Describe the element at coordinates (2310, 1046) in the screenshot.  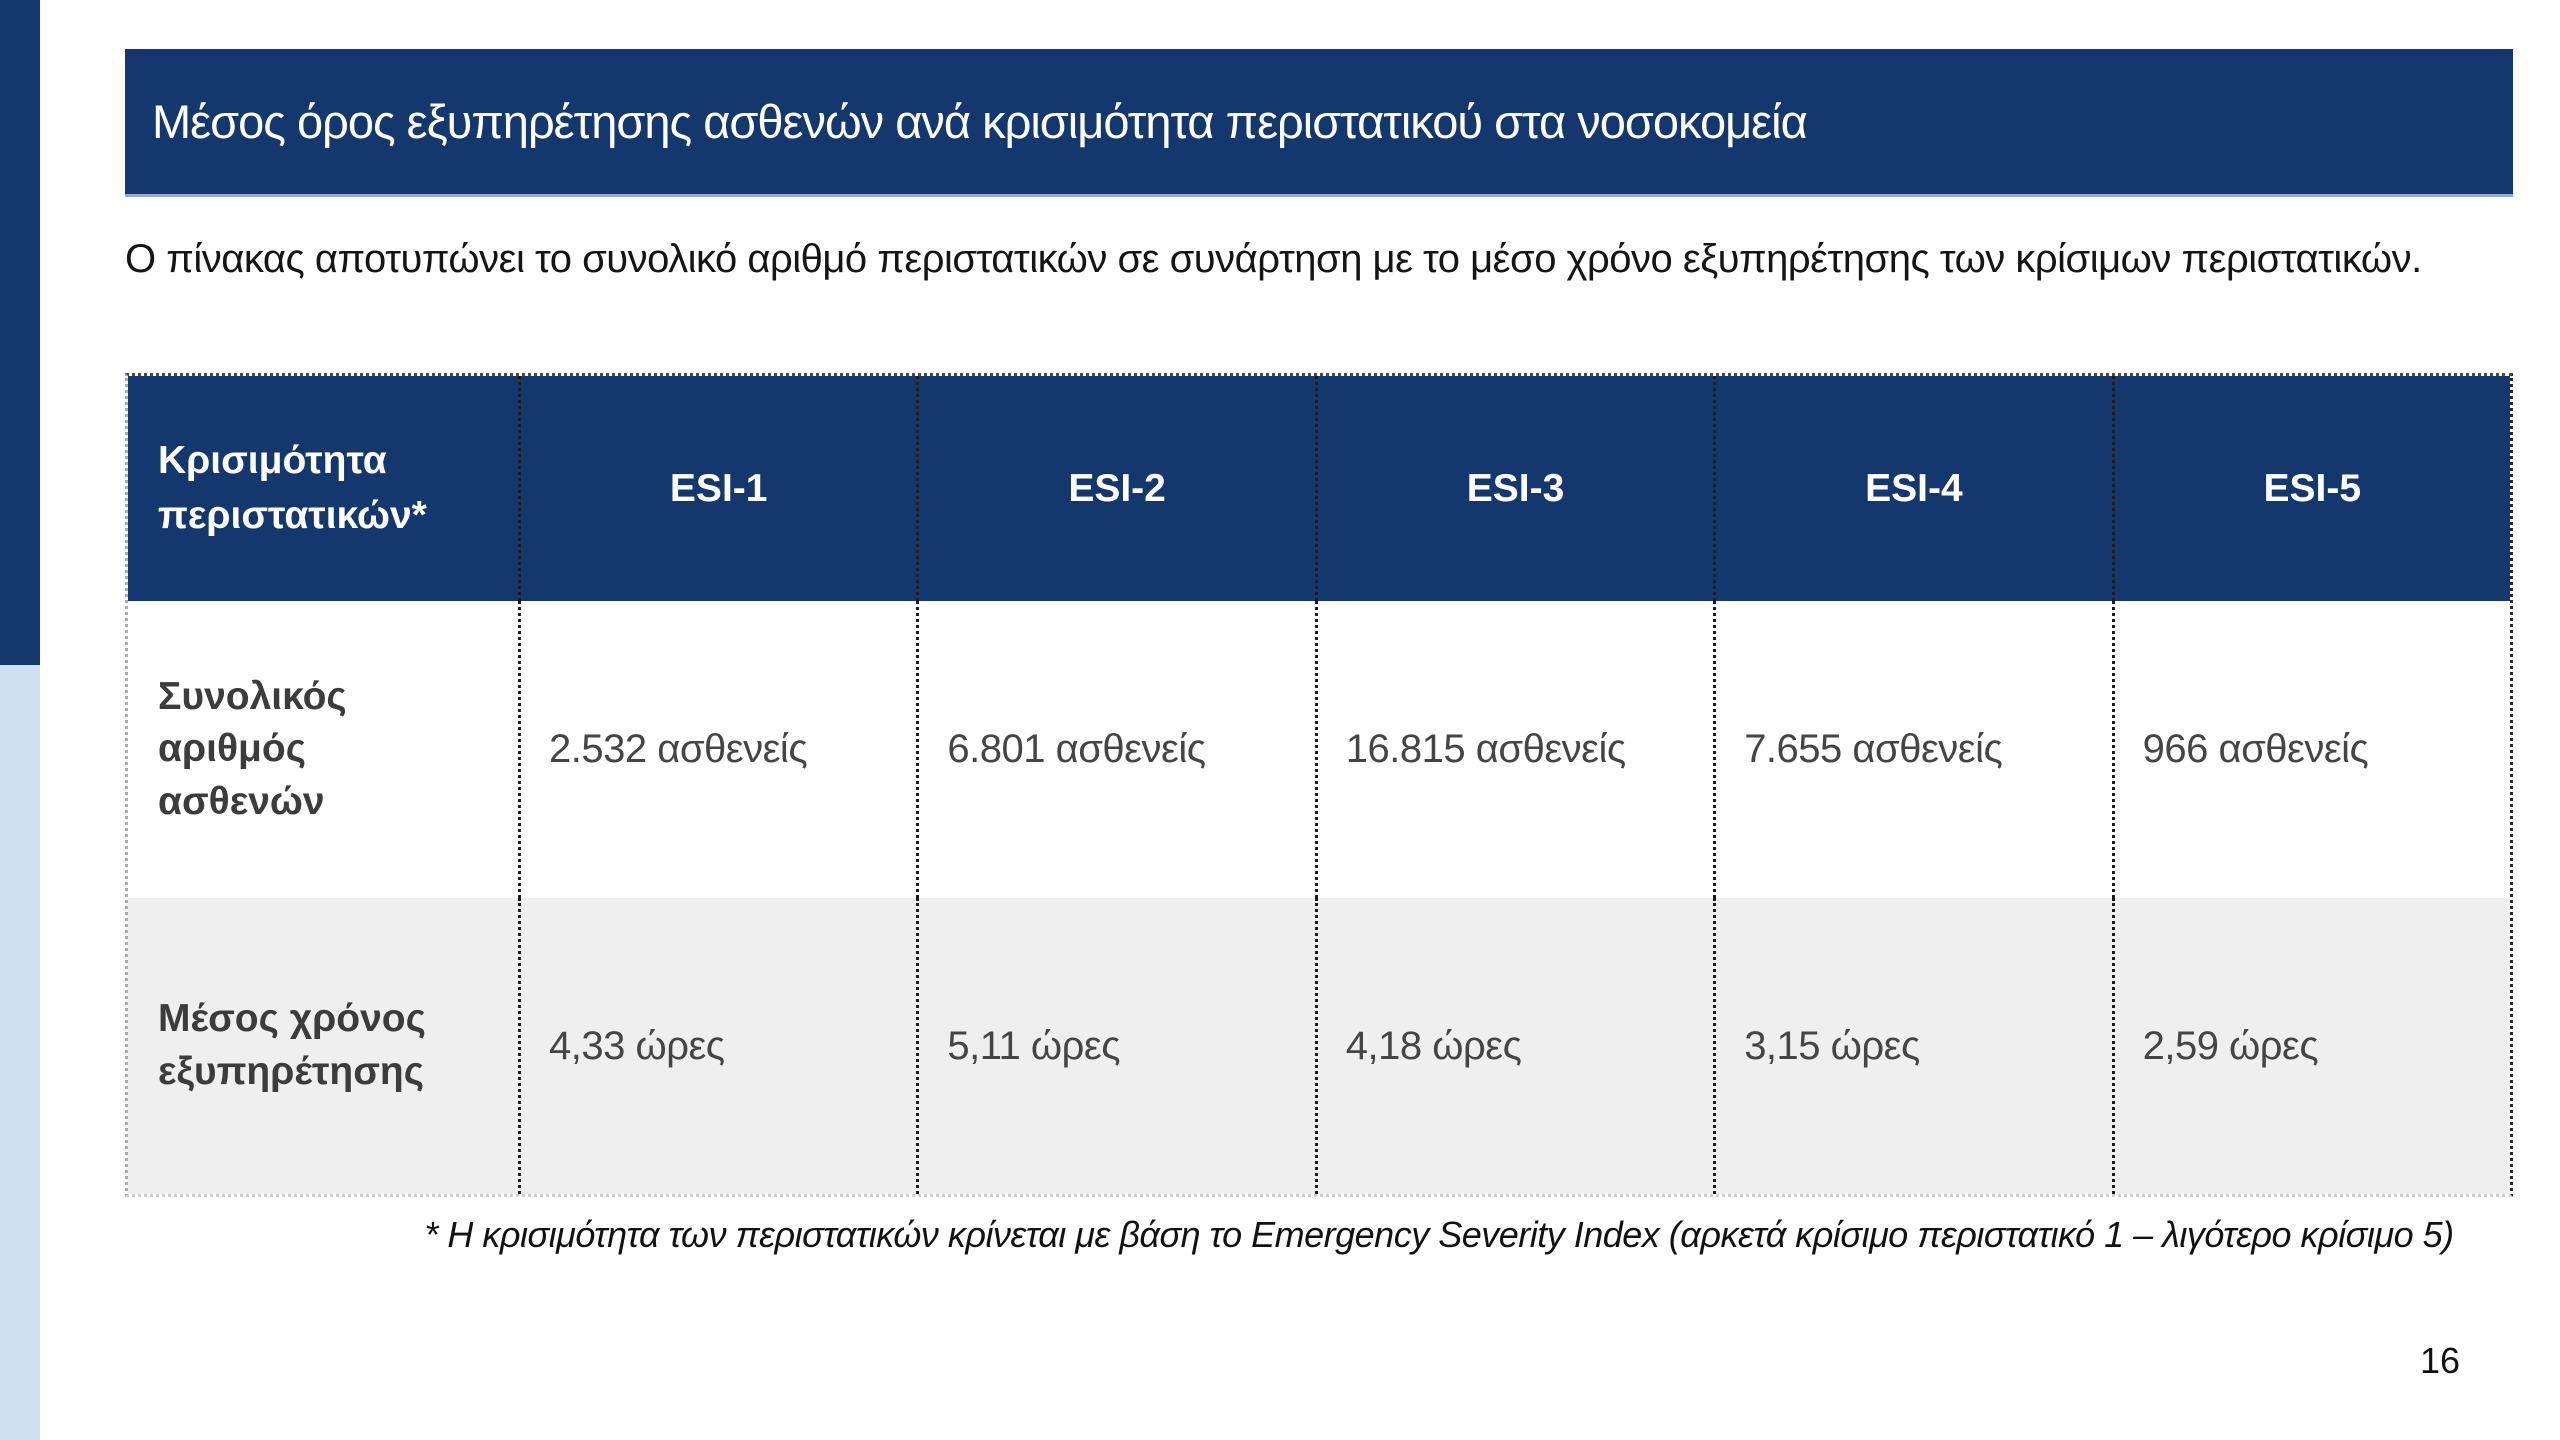
I see `cell-mean-time-esi-5: 2,59 ώρες` at that location.